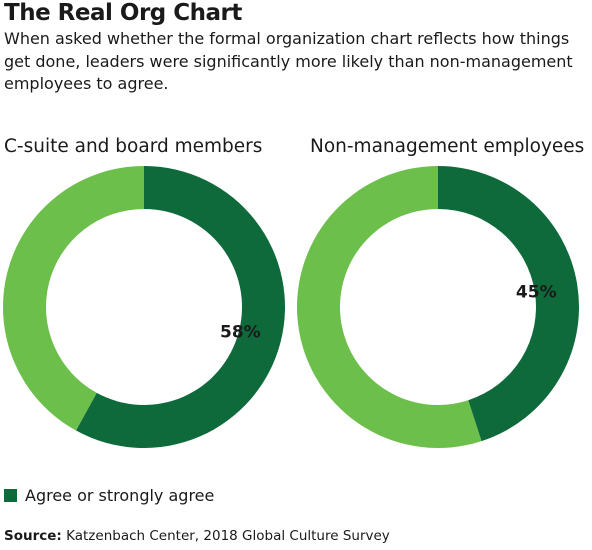 Image resolution: width=592 pixels, height=550 pixels. I want to click on legend-label-agree: Agree or strongly agree, so click(120, 495).